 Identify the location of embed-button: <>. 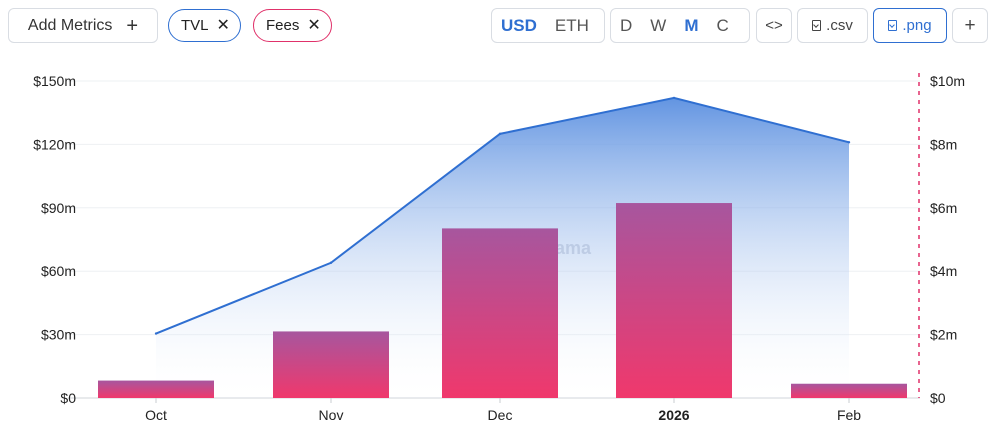
(774, 25).